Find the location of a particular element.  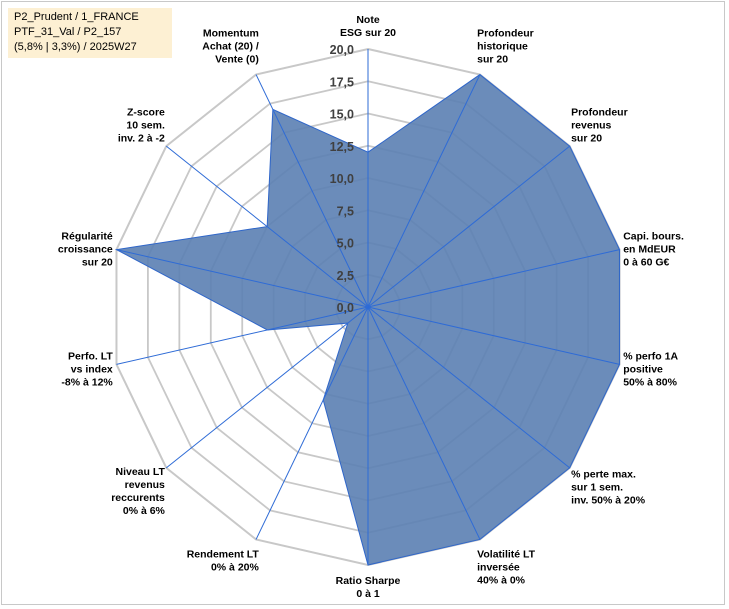

category-label: Ratio Sharpe 0 à 1 is located at coordinates (368, 587).